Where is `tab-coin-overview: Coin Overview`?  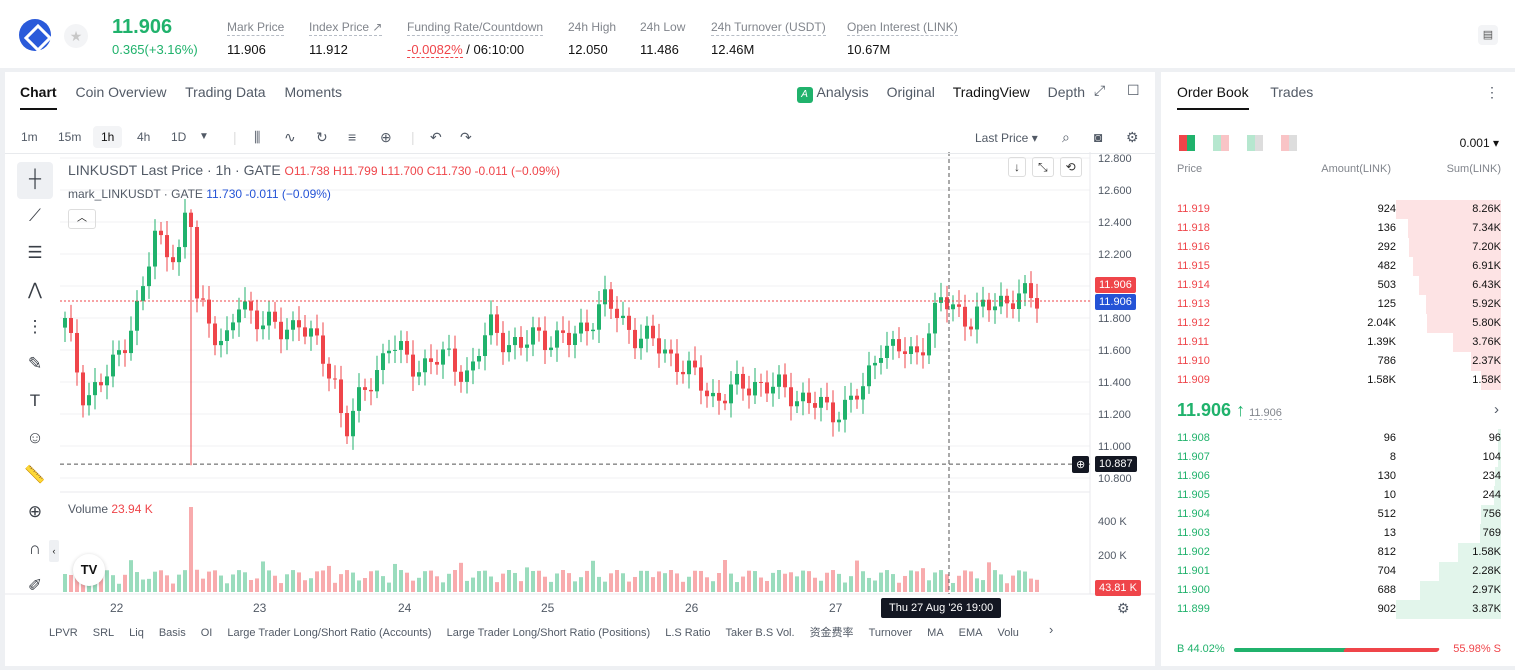
tab-coin-overview: Coin Overview is located at coordinates (121, 92).